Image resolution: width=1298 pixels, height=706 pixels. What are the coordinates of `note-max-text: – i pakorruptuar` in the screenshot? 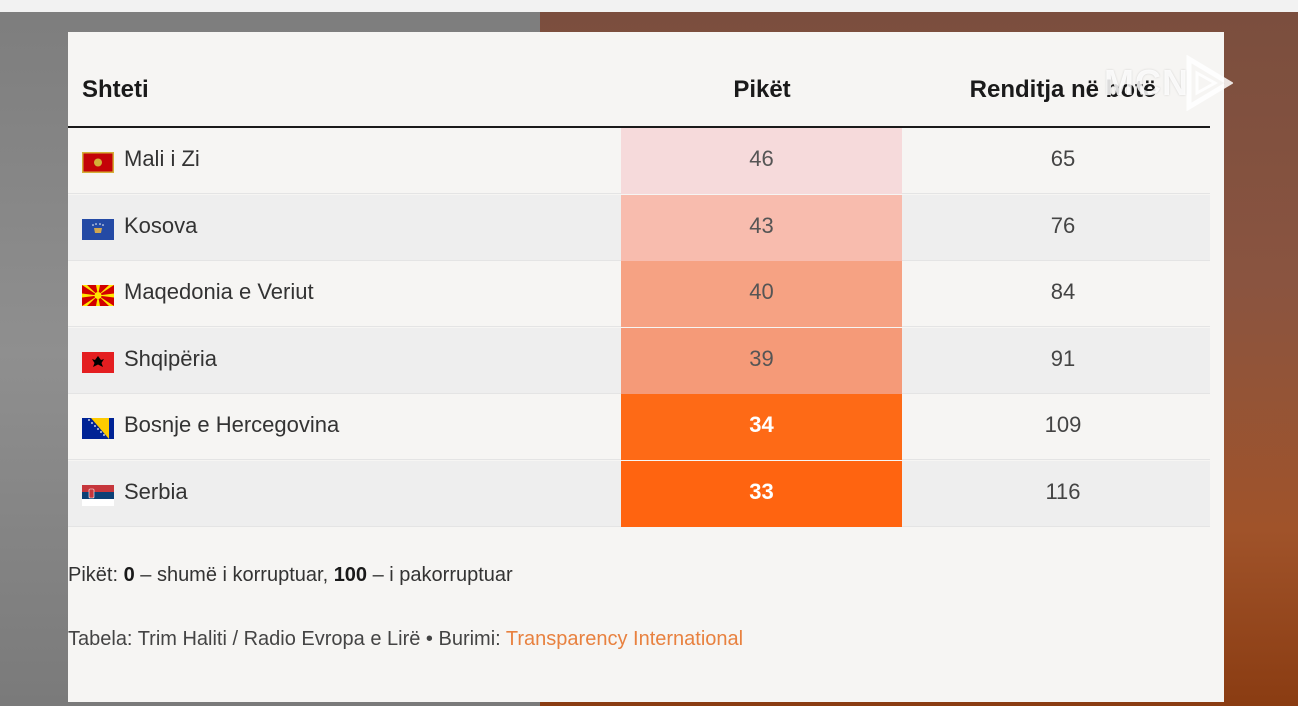 It's located at (440, 575).